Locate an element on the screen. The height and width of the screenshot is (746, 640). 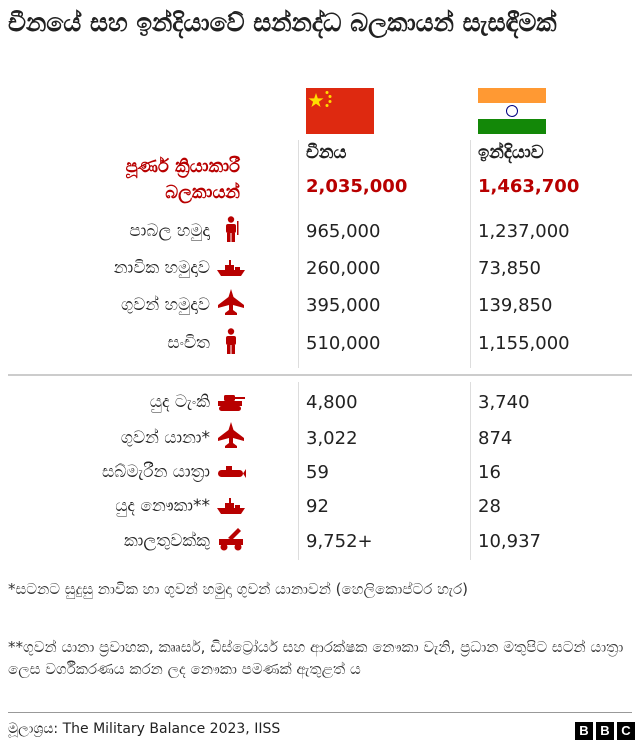
india-flag-icon is located at coordinates (512, 111).